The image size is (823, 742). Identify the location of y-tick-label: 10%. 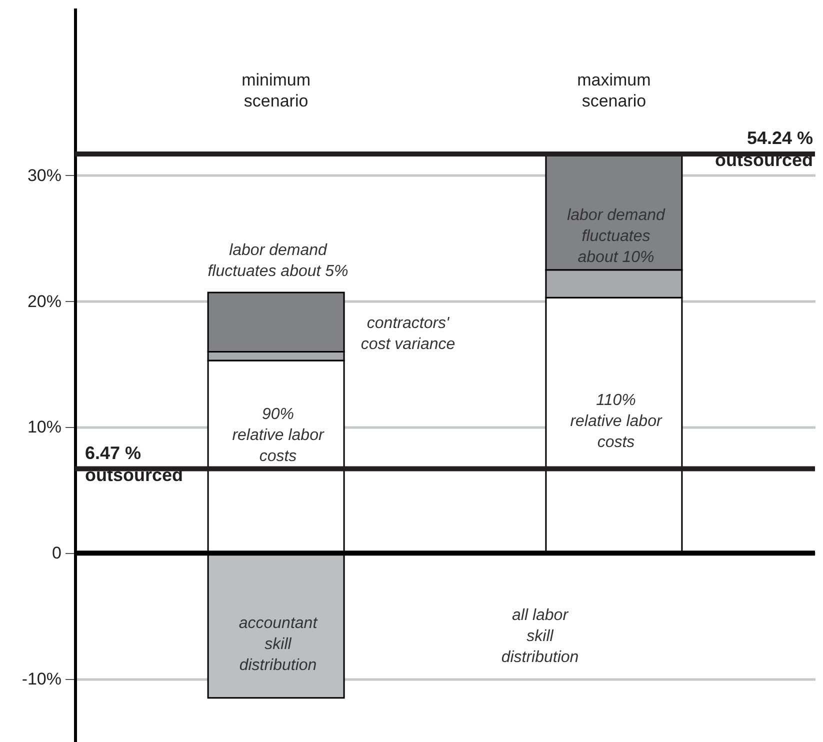
(44, 427).